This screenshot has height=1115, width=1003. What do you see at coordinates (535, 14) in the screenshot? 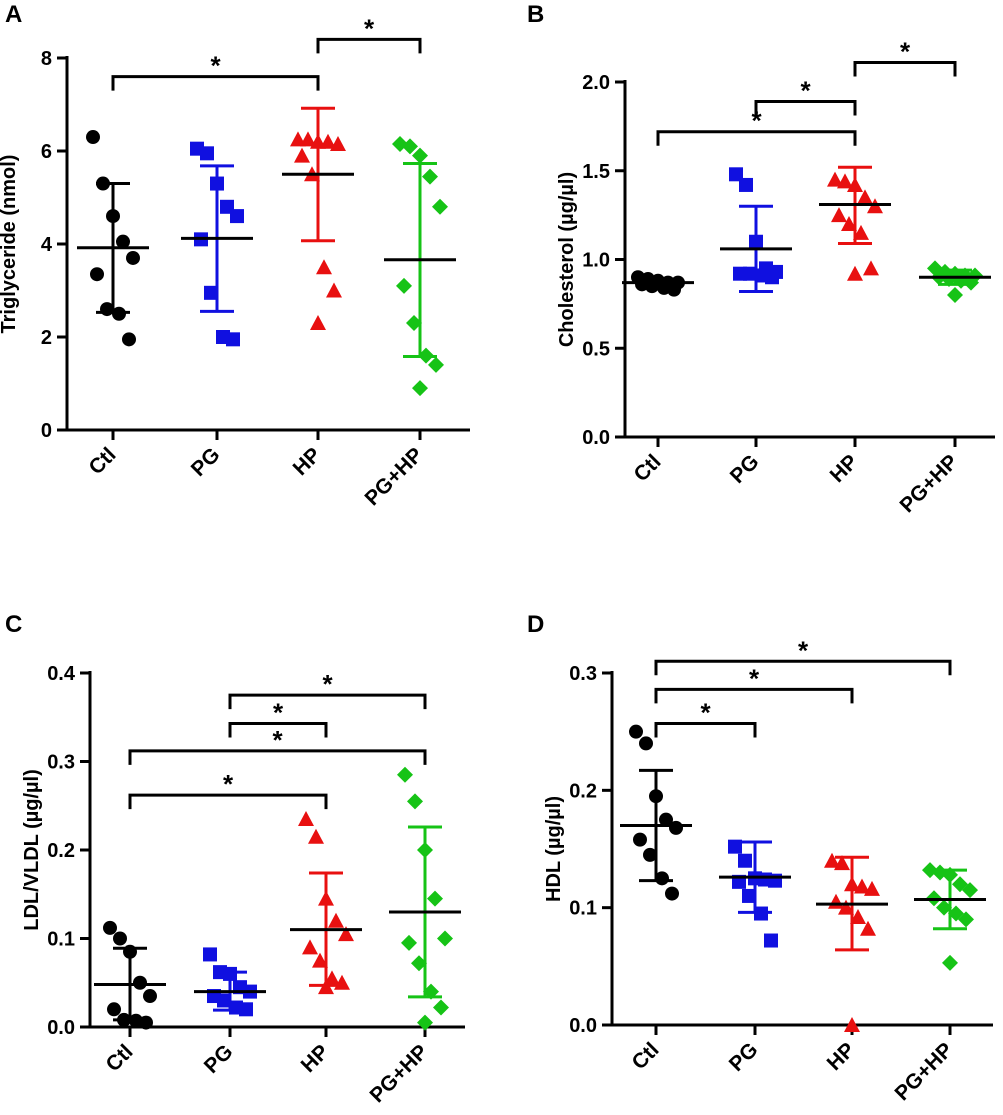
I see `panel-letter: B` at bounding box center [535, 14].